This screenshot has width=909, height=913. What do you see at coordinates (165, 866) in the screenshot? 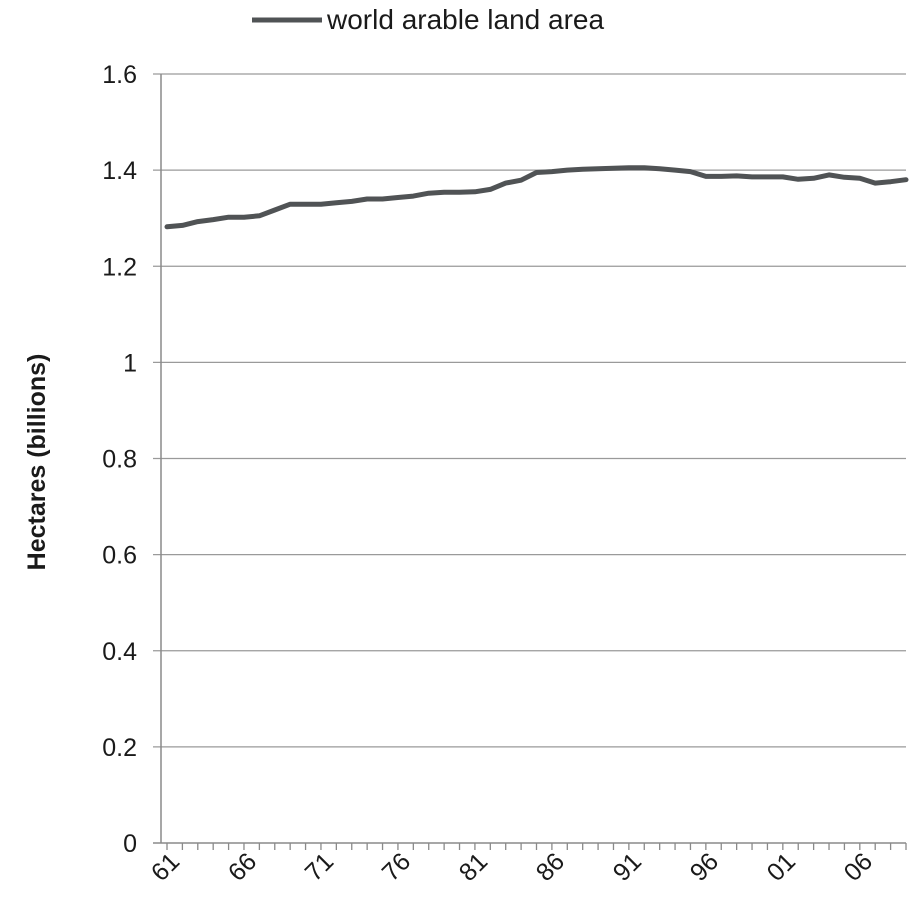
I see `x-tick-label: 61` at bounding box center [165, 866].